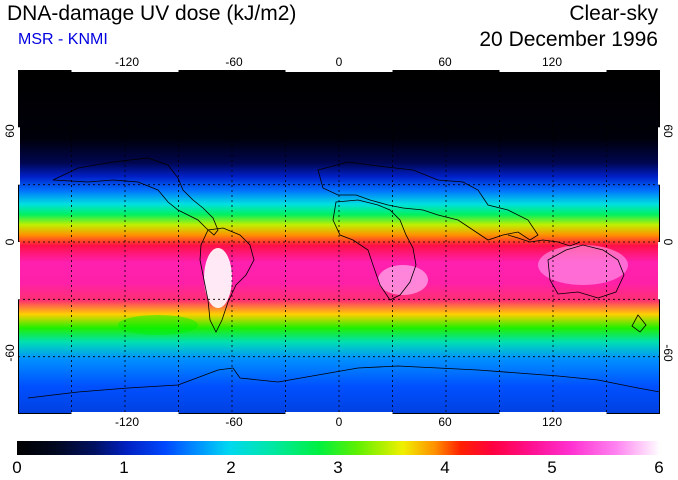 The image size is (678, 480). Describe the element at coordinates (17, 467) in the screenshot. I see `colorbar-tick-label: 0` at that location.